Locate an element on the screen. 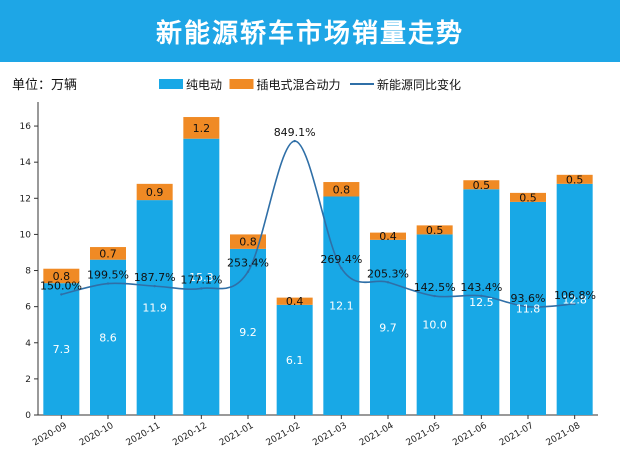  bev-value-label: 11.9 is located at coordinates (154, 308).